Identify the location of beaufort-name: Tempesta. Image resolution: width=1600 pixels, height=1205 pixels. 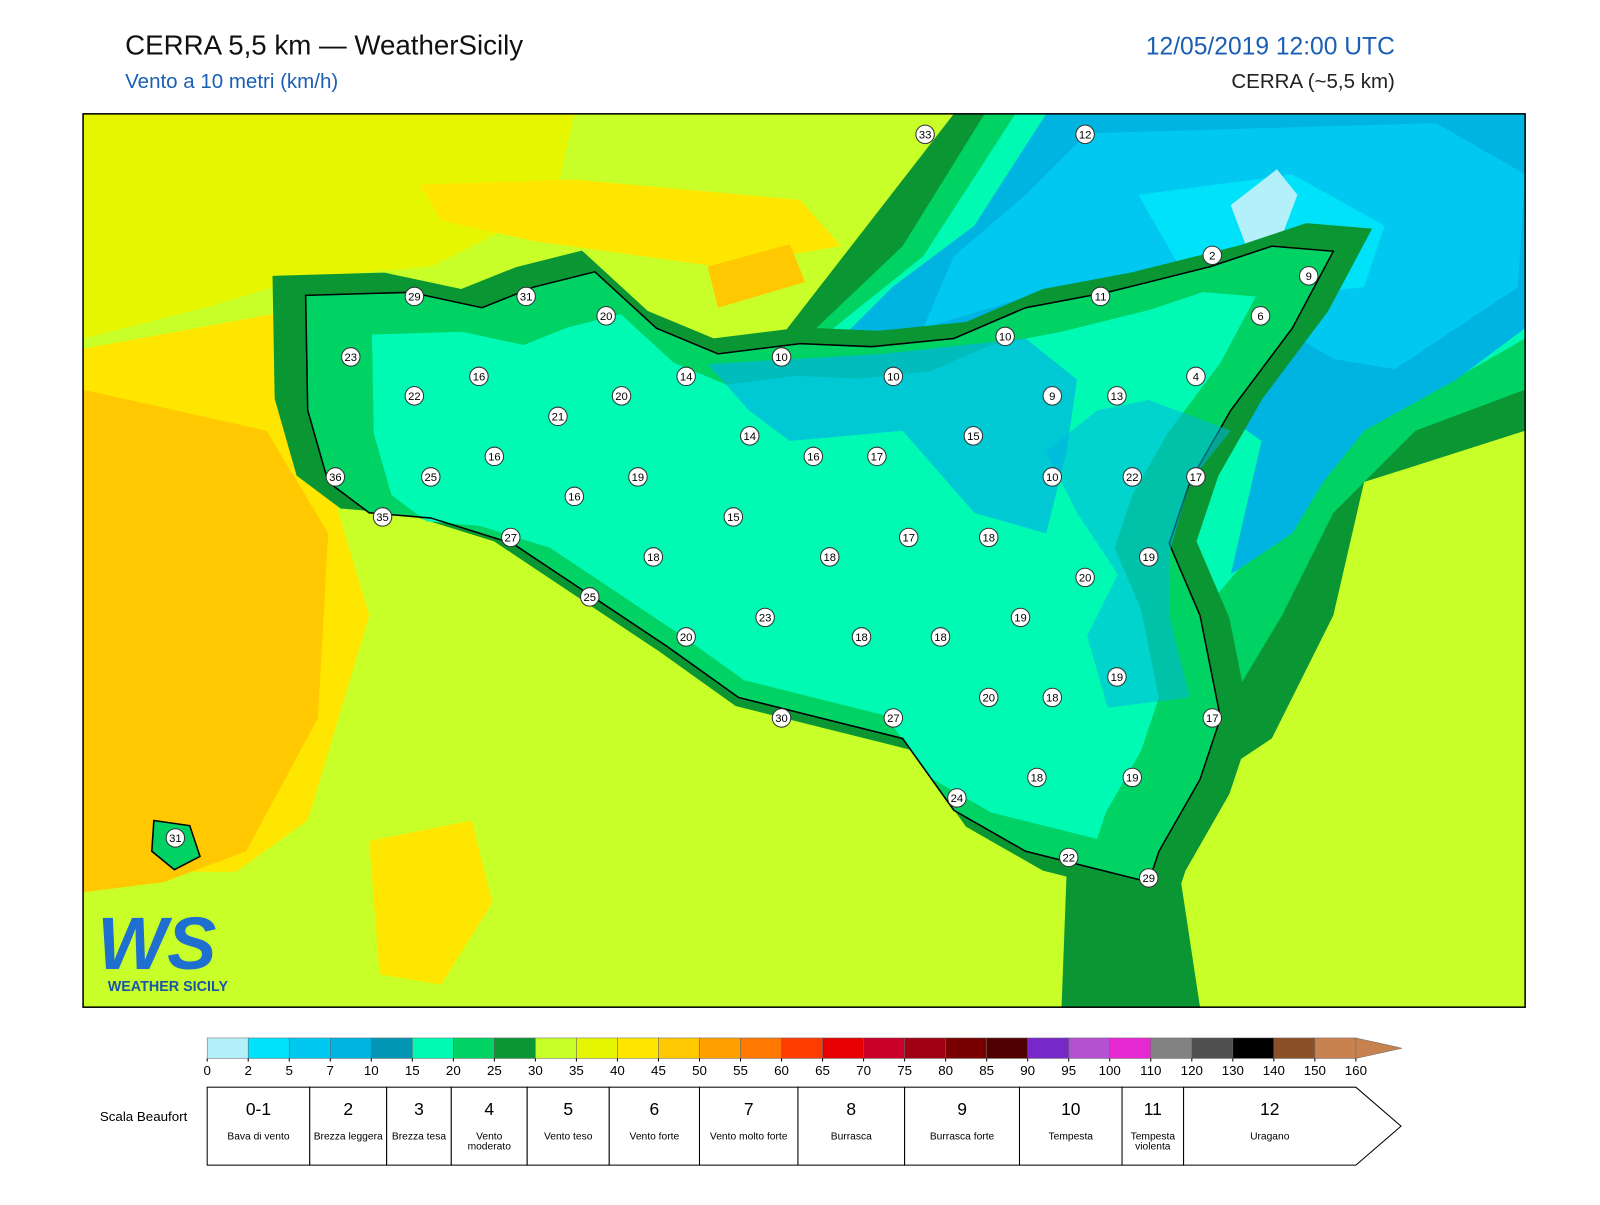
(1071, 1137).